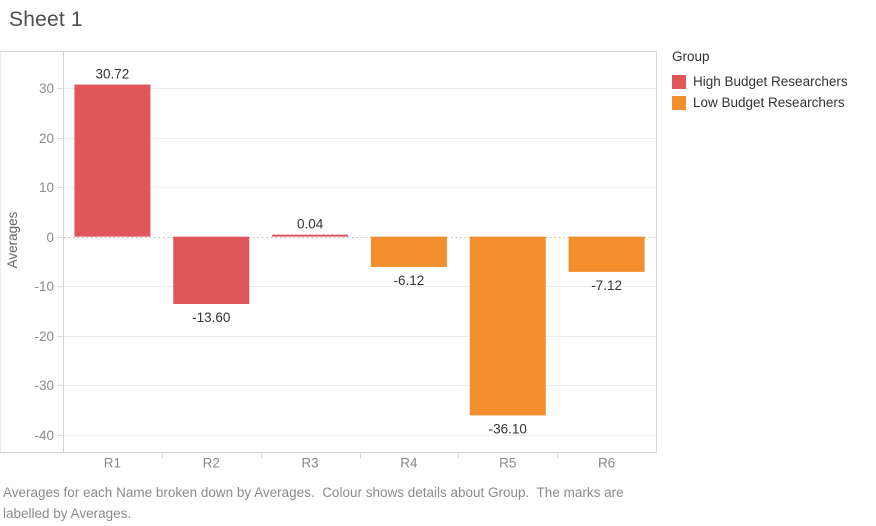 The height and width of the screenshot is (526, 876). What do you see at coordinates (113, 74) in the screenshot?
I see `bar-value-label: 30.72` at bounding box center [113, 74].